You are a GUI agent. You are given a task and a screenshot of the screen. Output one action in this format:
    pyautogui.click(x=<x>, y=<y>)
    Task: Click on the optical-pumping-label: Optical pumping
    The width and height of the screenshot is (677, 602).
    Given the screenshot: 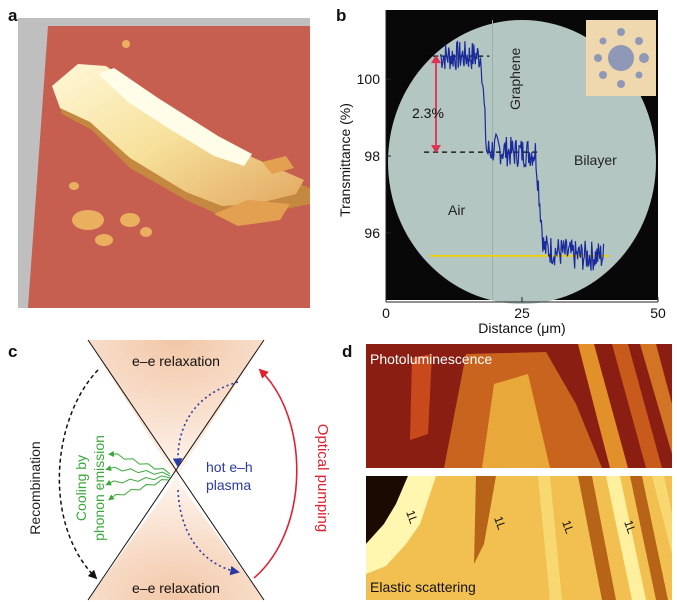 What is the action you would take?
    pyautogui.click(x=322, y=478)
    